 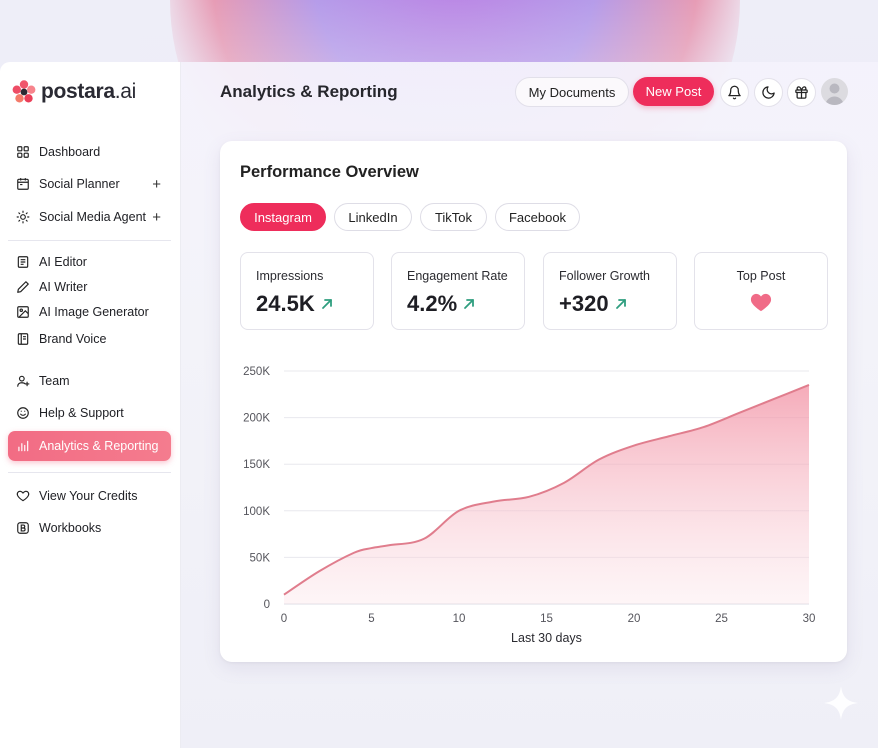 What do you see at coordinates (459, 619) in the screenshot?
I see `x-tick-label: 10` at bounding box center [459, 619].